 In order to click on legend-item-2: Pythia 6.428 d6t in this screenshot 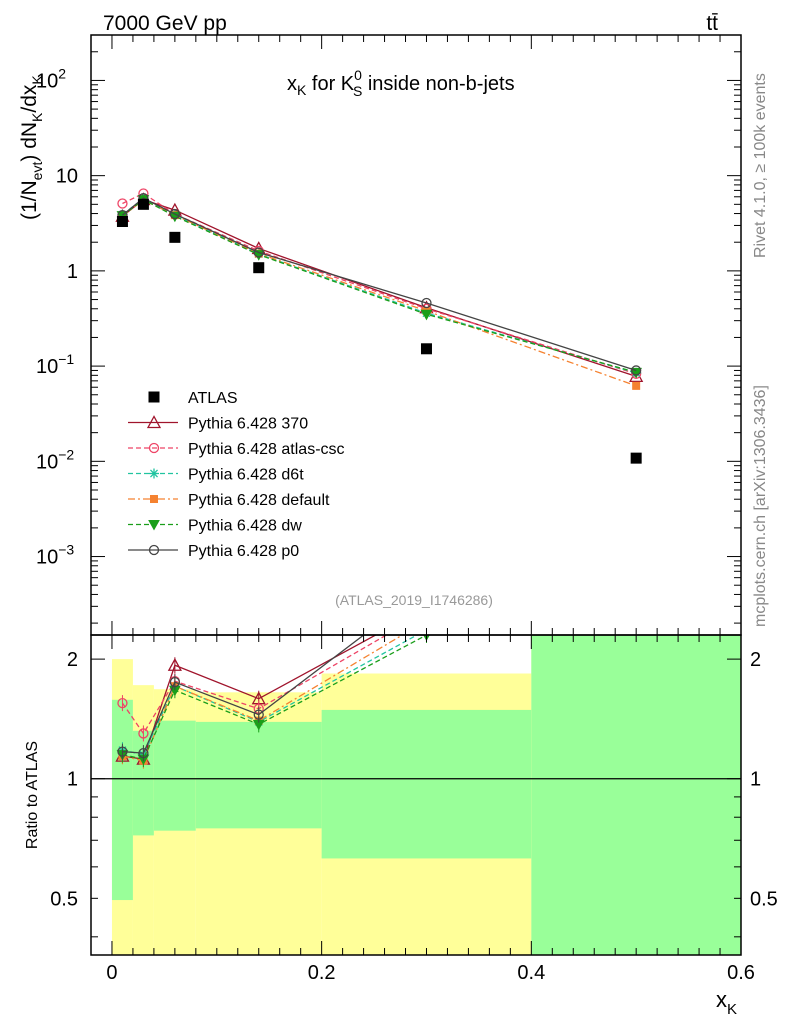, I will do `click(216, 475)`.